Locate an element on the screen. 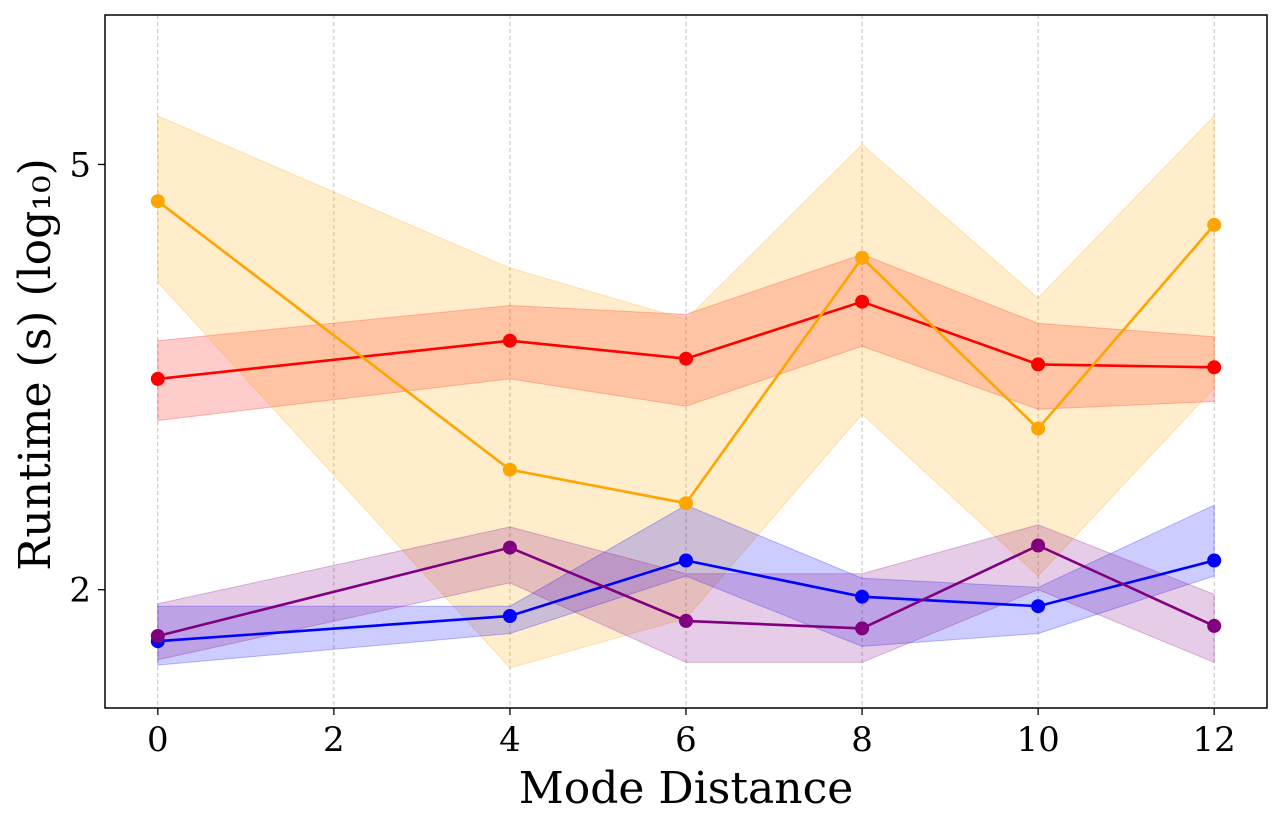  x-axis-label: Mode Distance is located at coordinates (686, 788).